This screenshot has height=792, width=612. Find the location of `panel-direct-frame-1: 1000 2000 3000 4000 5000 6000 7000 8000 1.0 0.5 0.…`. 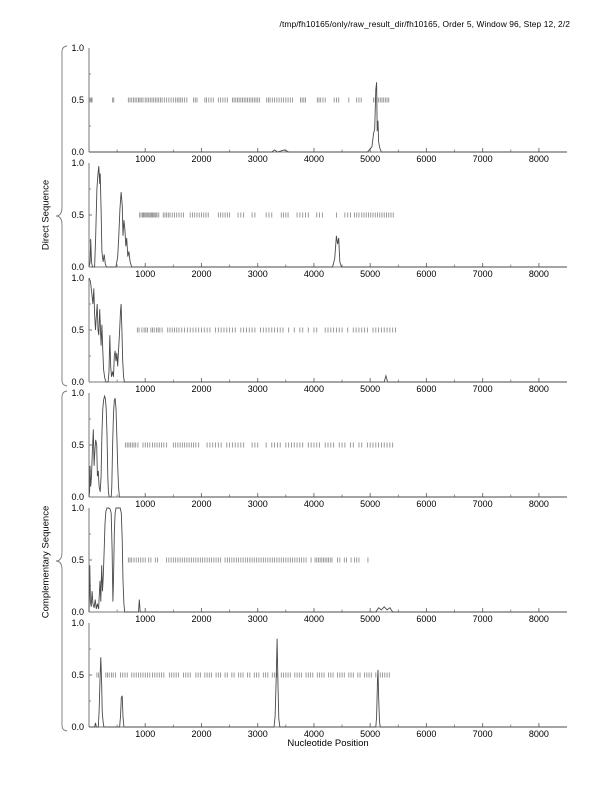

panel-direct-frame-1: 1000 2000 3000 4000 5000 6000 7000 8000 1.0 0.5 0.… is located at coordinates (319, 103).